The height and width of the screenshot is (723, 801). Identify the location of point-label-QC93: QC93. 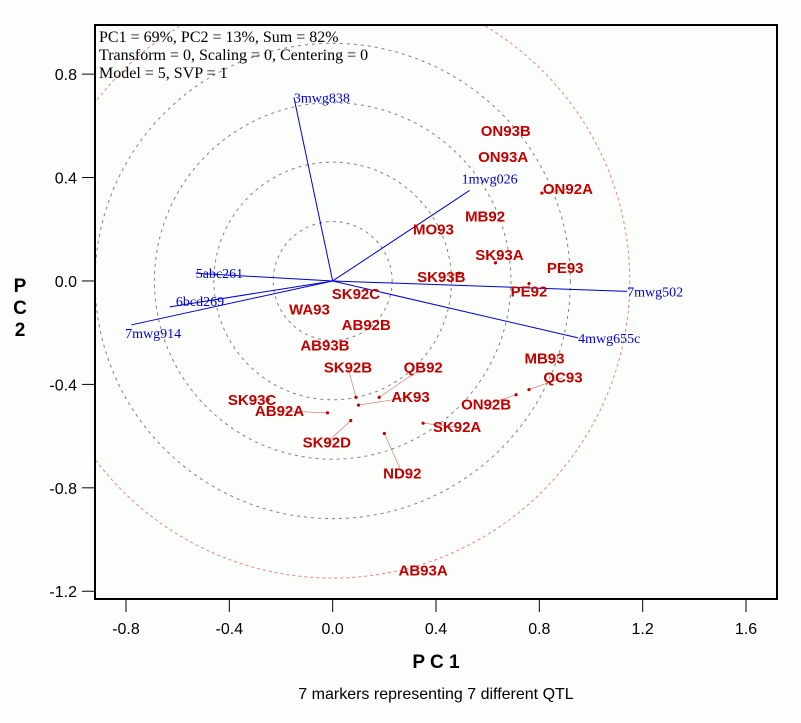
(562, 378).